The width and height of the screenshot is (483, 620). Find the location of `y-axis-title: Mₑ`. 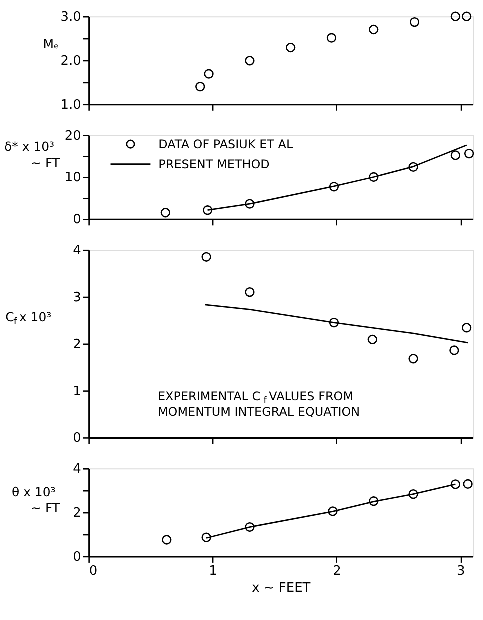

y-axis-title: Mₑ is located at coordinates (51, 44).